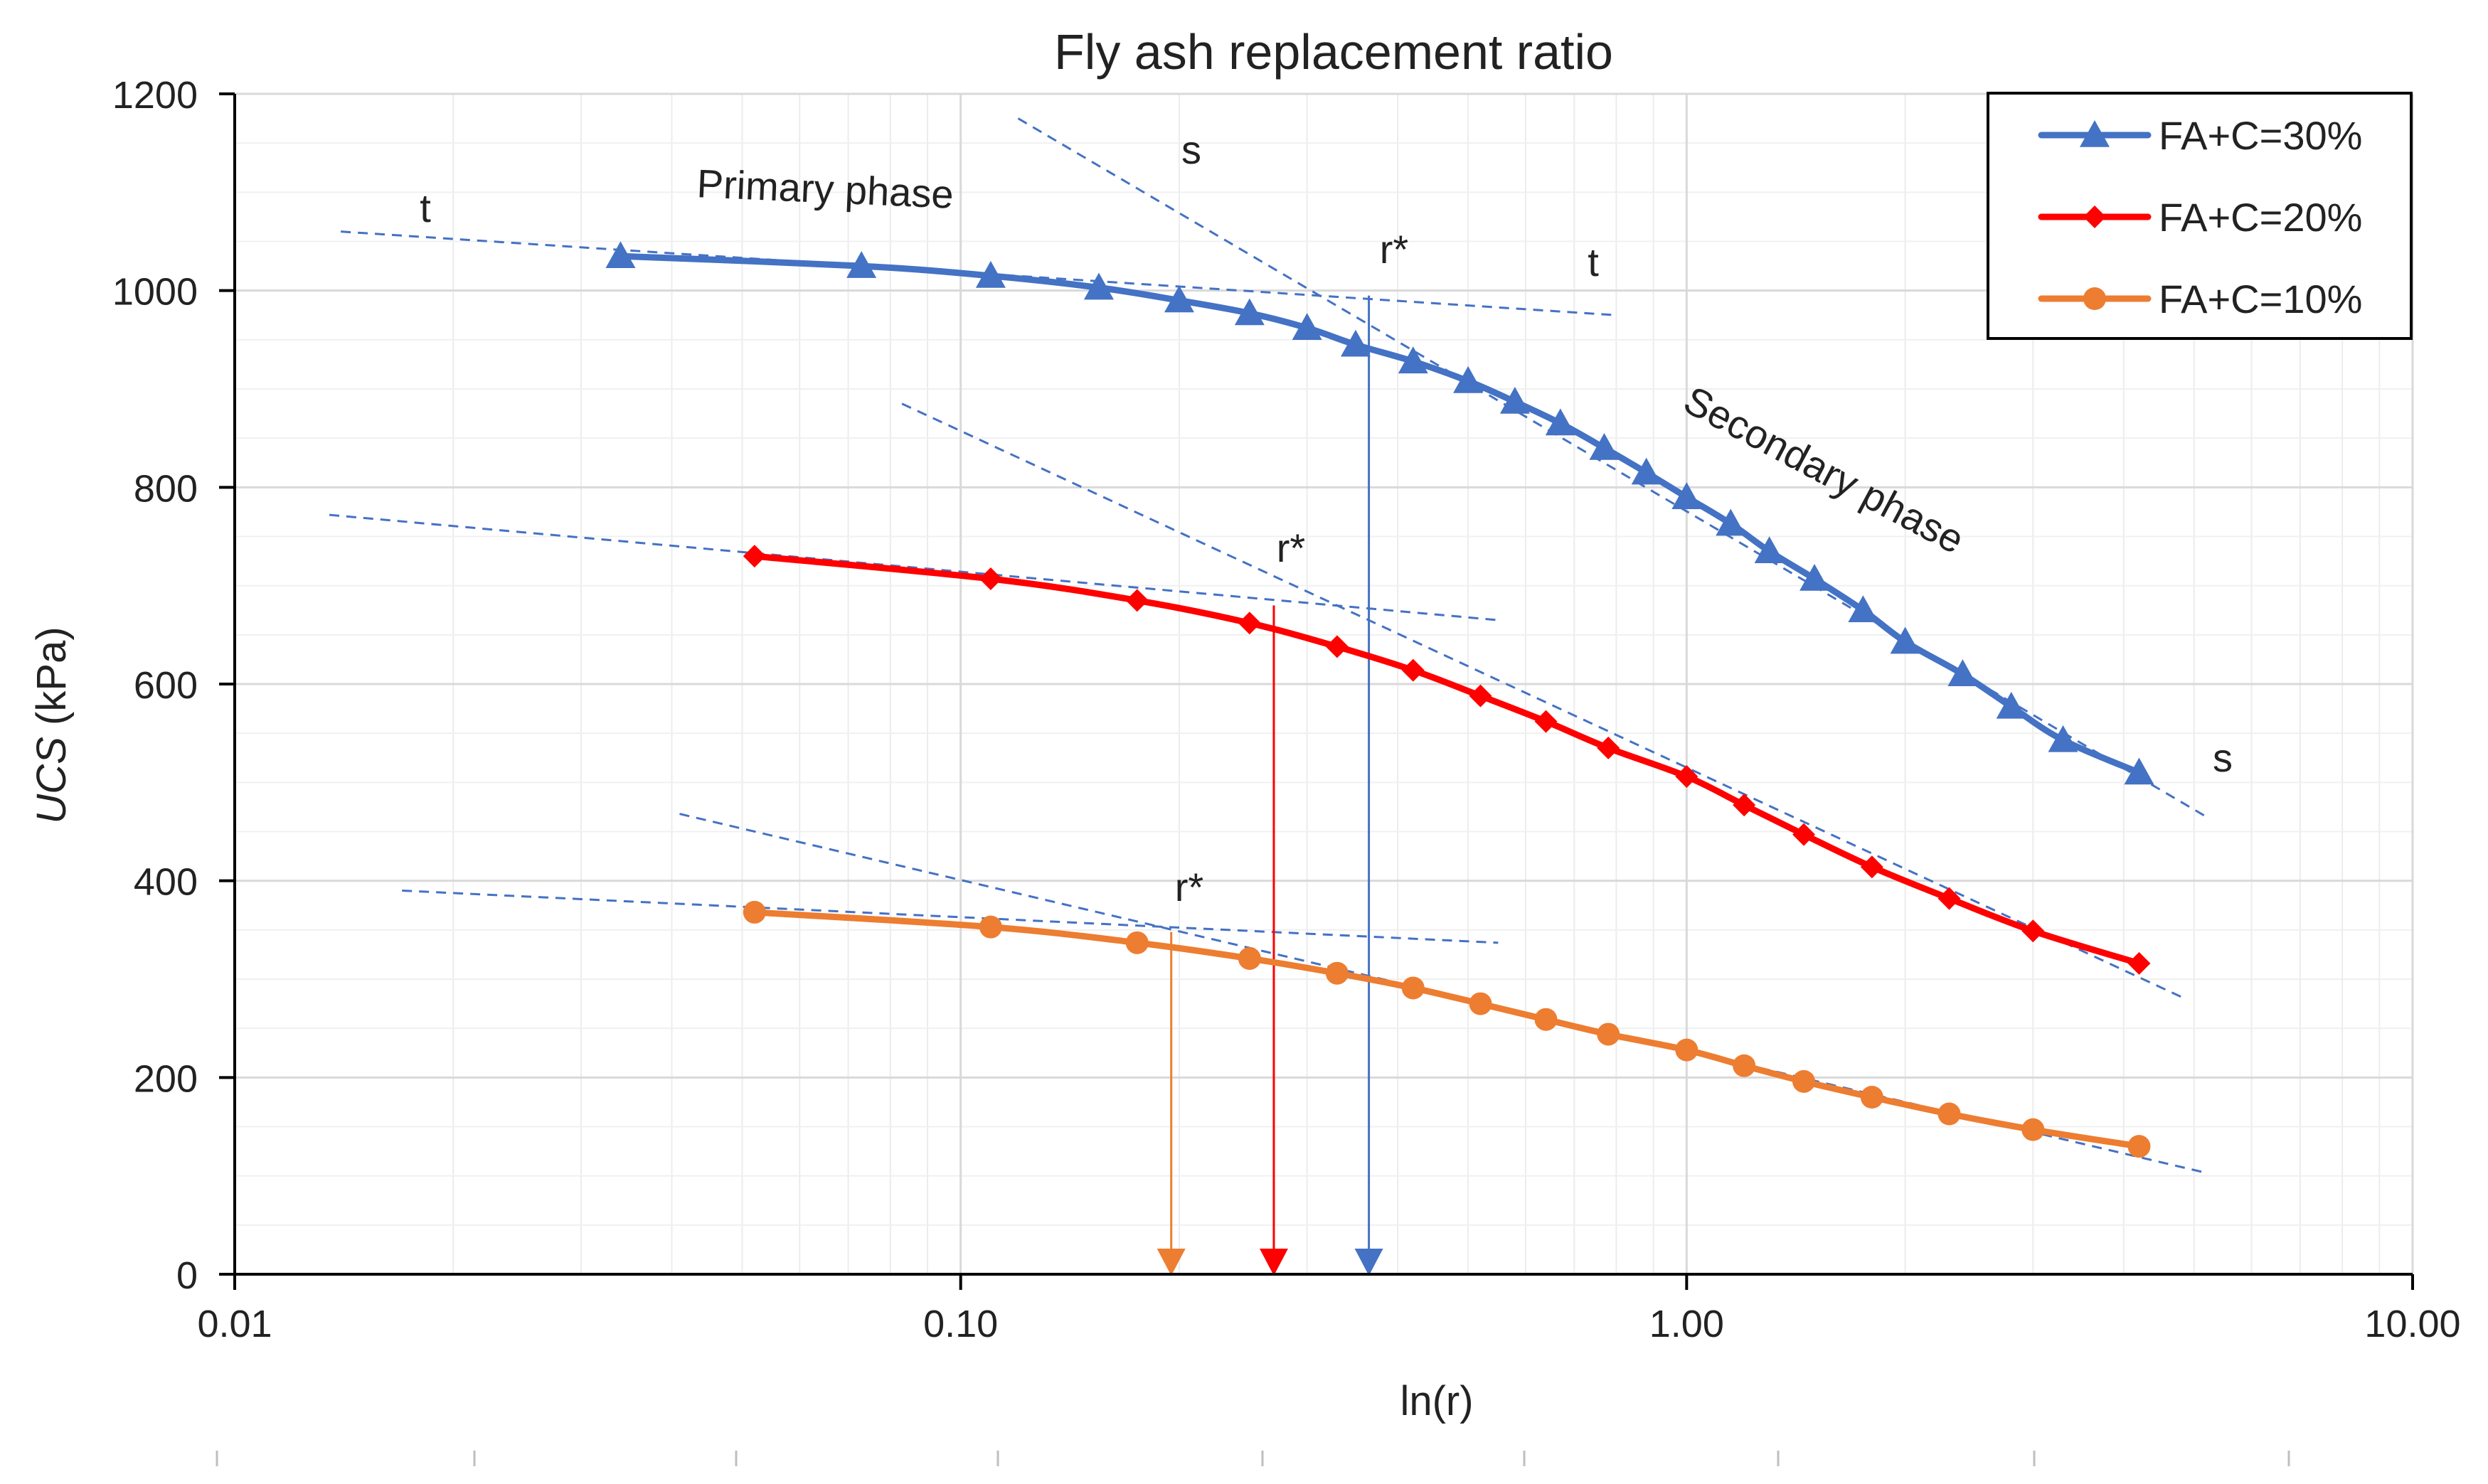  What do you see at coordinates (1270, 786) in the screenshot?
I see `r-star-markers` at bounding box center [1270, 786].